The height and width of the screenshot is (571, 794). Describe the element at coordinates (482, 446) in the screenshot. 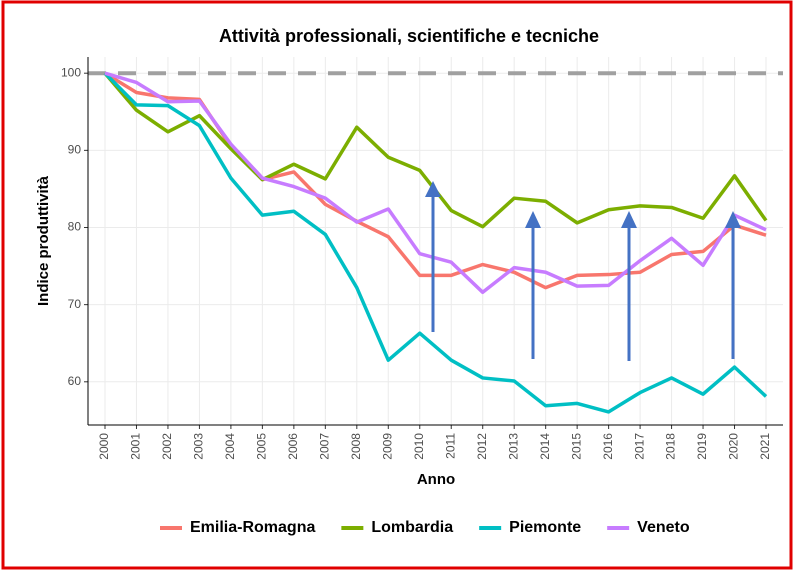

I see `x-tick-label: 2012` at that location.